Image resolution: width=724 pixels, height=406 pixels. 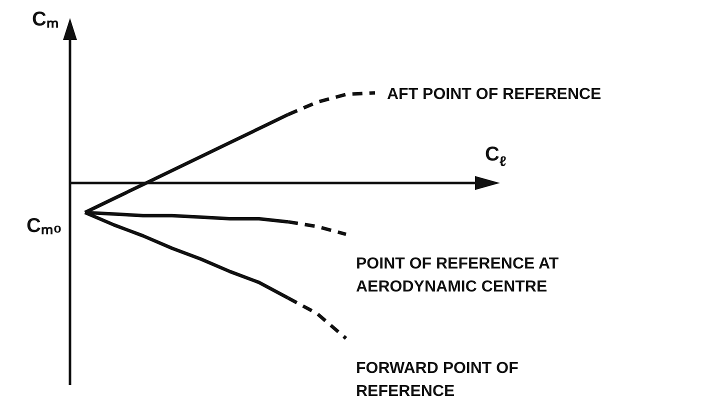 I want to click on text: Cₘ₀, so click(x=44, y=226).